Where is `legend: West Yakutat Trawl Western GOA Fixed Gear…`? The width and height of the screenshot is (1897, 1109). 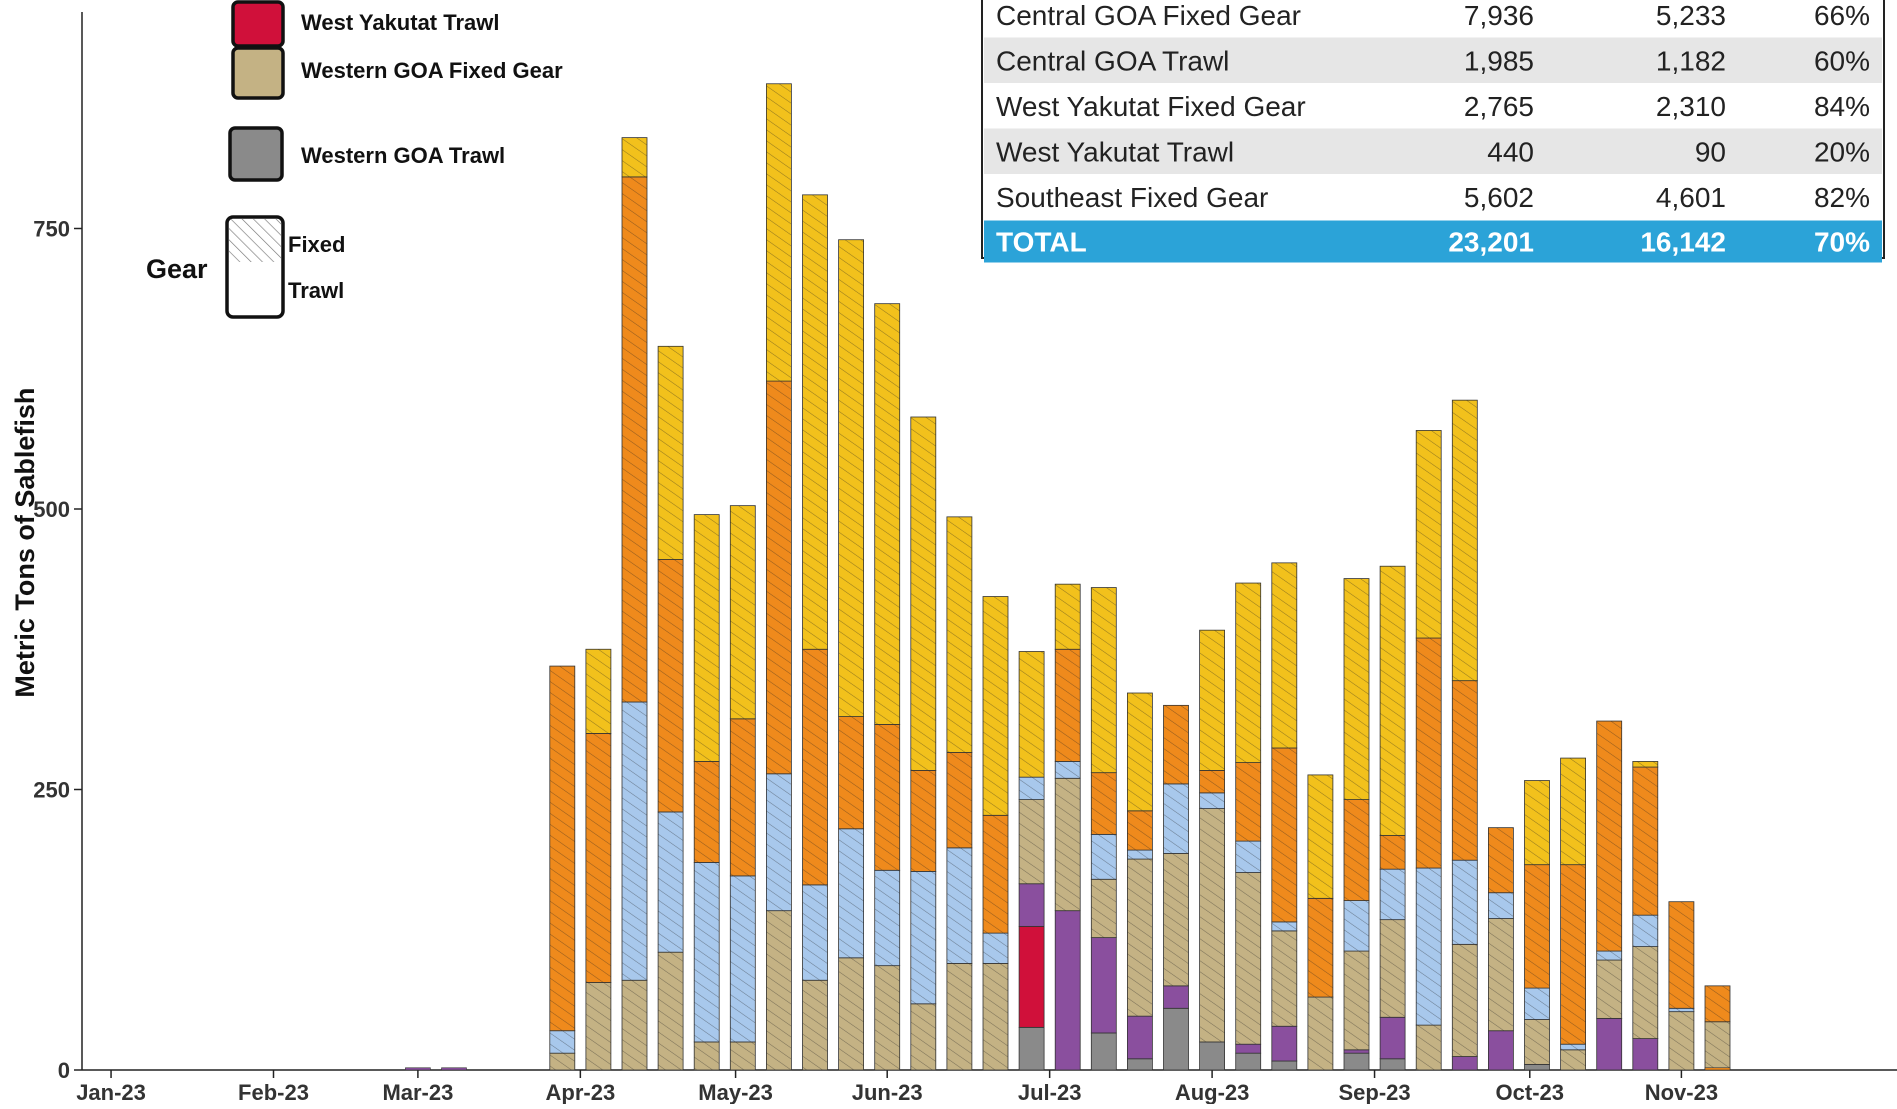 legend: West Yakutat Trawl Western GOA Fixed Gear… is located at coordinates (354, 159).